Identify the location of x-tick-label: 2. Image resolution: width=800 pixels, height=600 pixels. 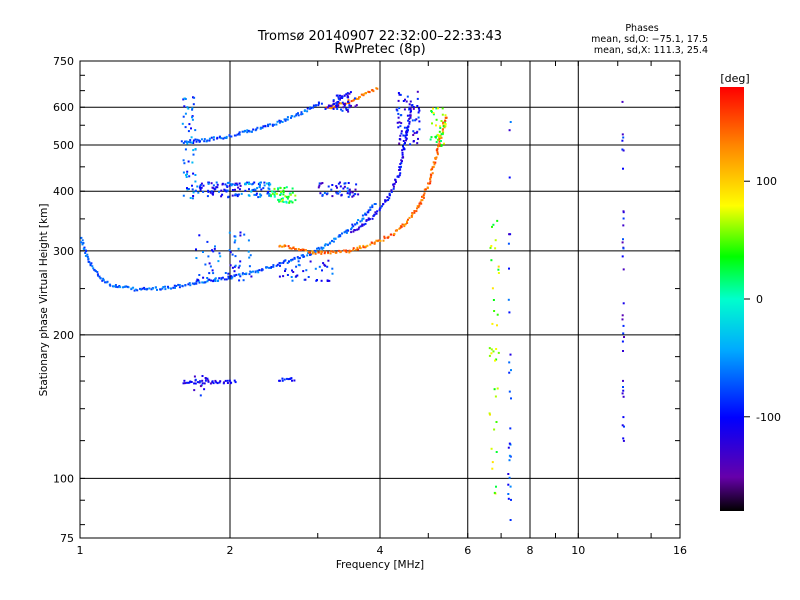
(230, 550).